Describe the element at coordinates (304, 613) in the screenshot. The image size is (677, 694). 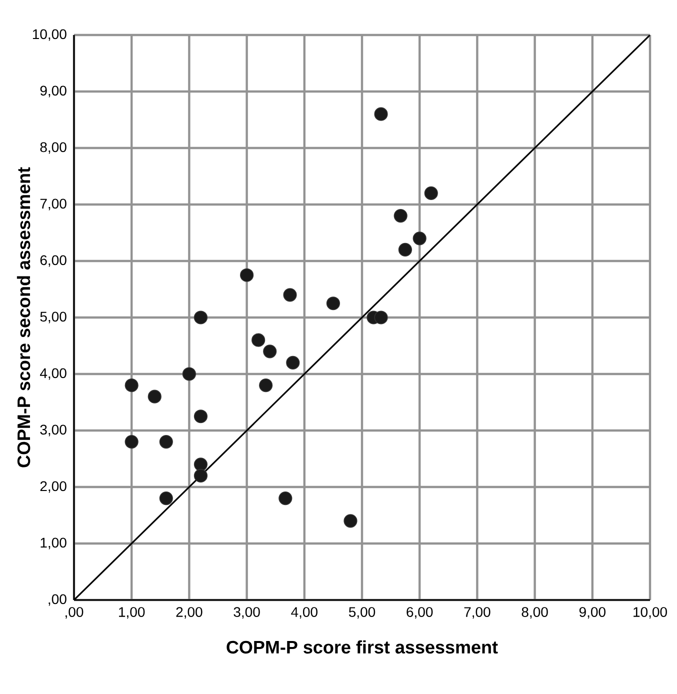
I see `x-tick-label: 4,00` at that location.